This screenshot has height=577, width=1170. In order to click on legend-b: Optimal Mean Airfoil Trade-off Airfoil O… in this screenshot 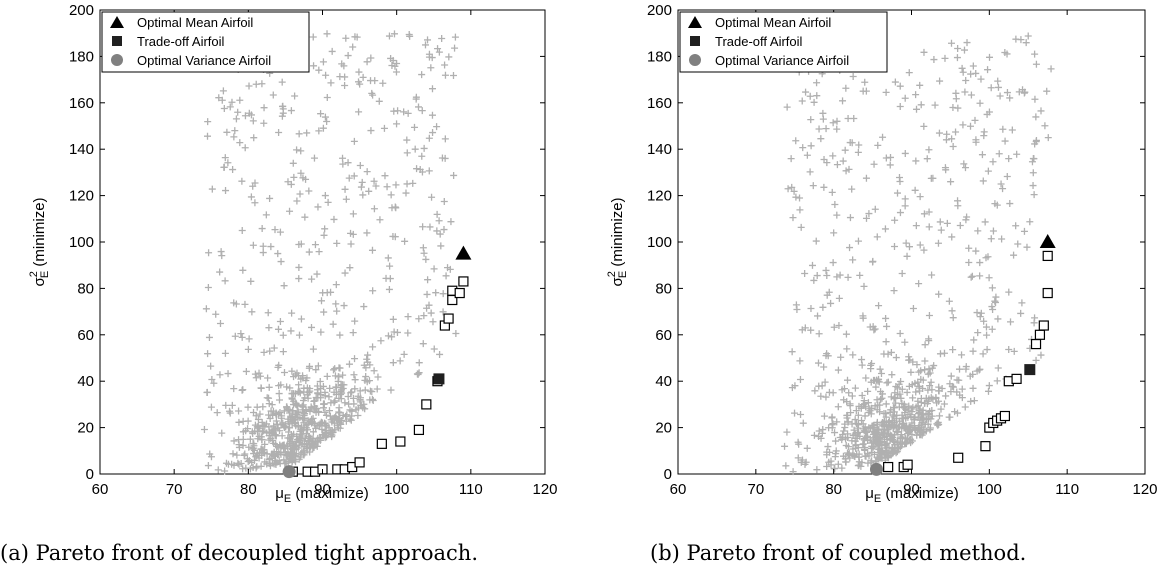, I will do `click(783, 42)`.